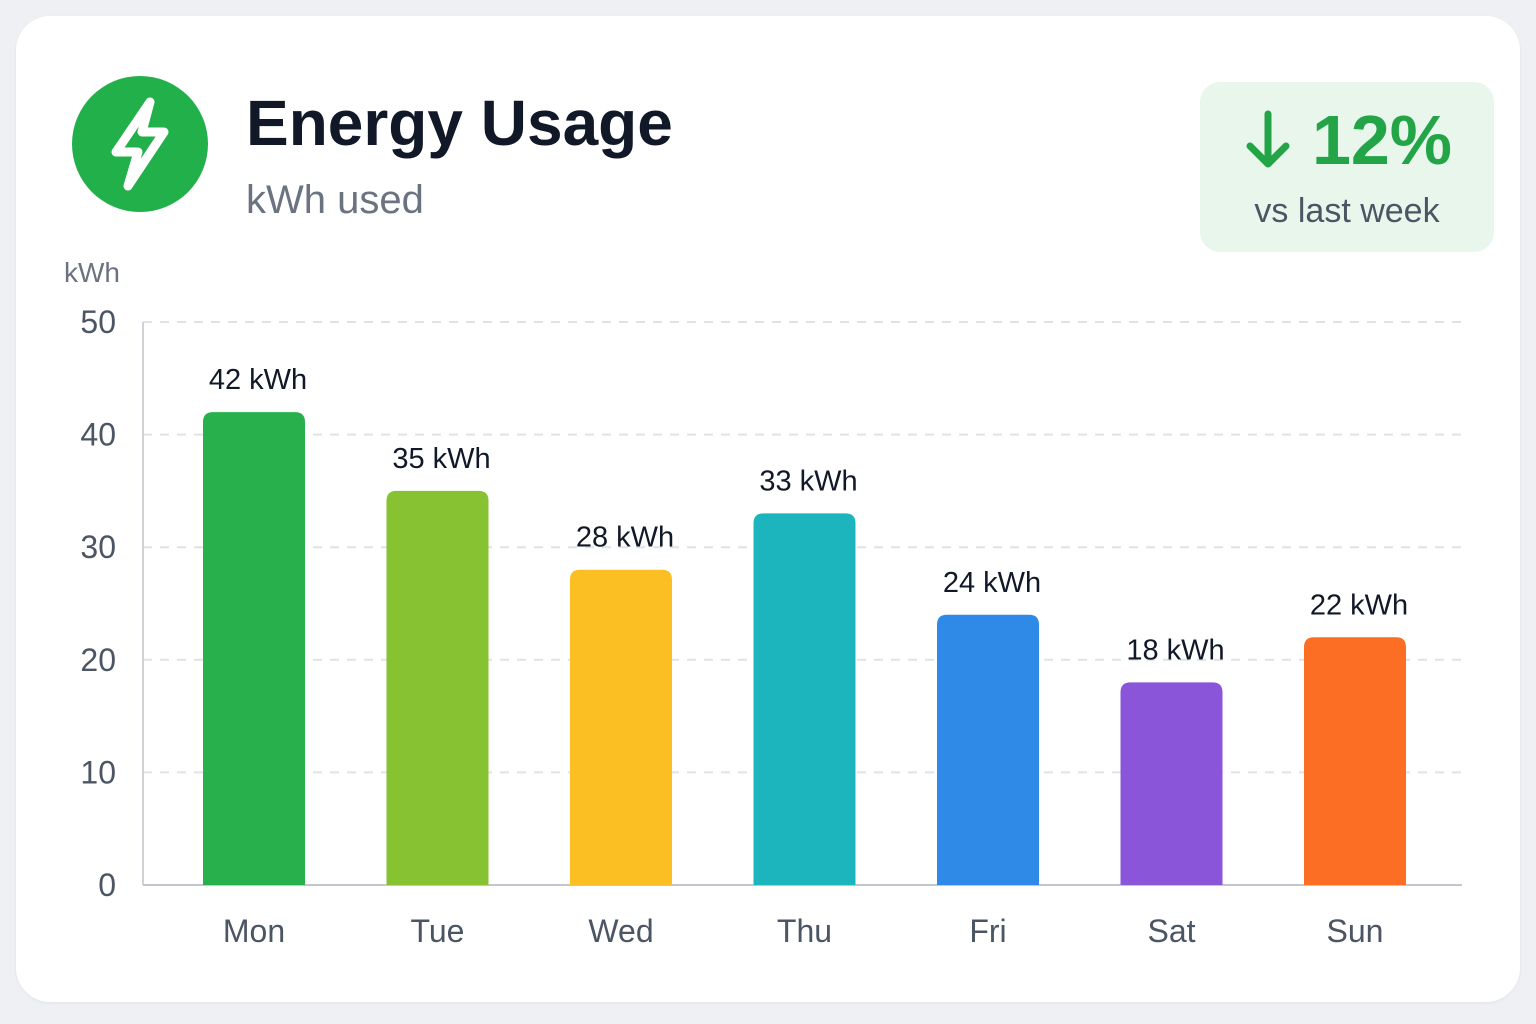 The width and height of the screenshot is (1536, 1024). What do you see at coordinates (335, 200) in the screenshot?
I see `page-subtitle: kWh used` at bounding box center [335, 200].